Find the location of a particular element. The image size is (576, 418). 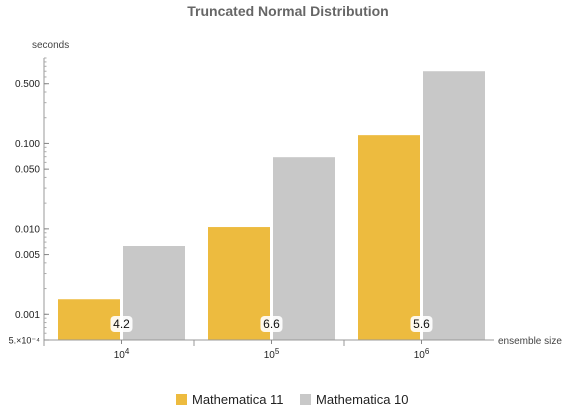

y-tick-label: 0.500 is located at coordinates (27, 84).